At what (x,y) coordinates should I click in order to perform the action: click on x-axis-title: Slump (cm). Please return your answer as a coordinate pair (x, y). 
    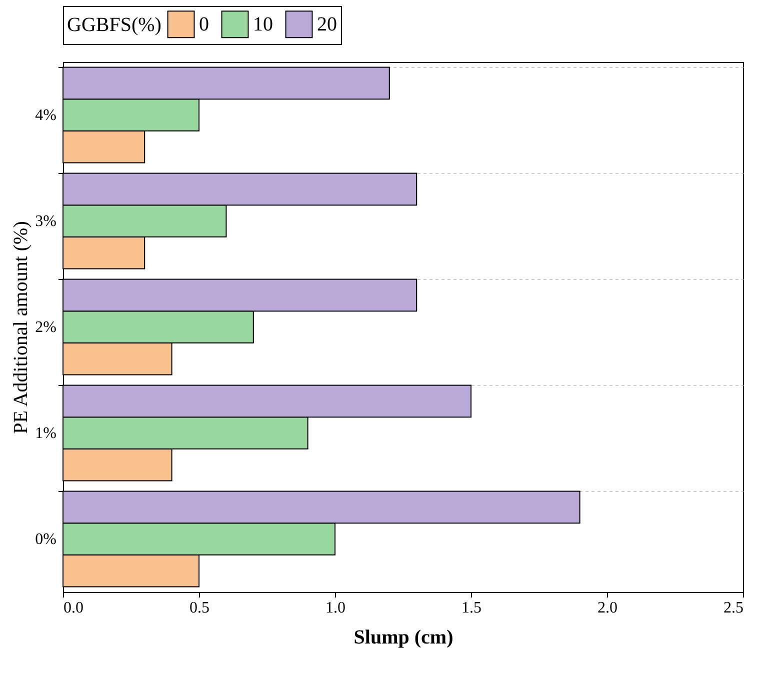
    Looking at the image, I should click on (404, 637).